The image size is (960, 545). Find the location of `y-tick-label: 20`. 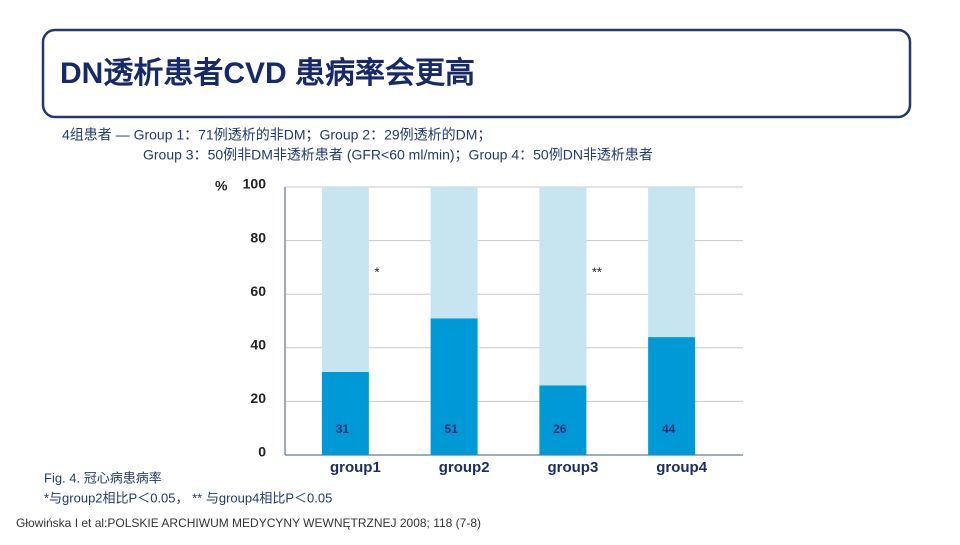

y-tick-label: 20 is located at coordinates (258, 398).